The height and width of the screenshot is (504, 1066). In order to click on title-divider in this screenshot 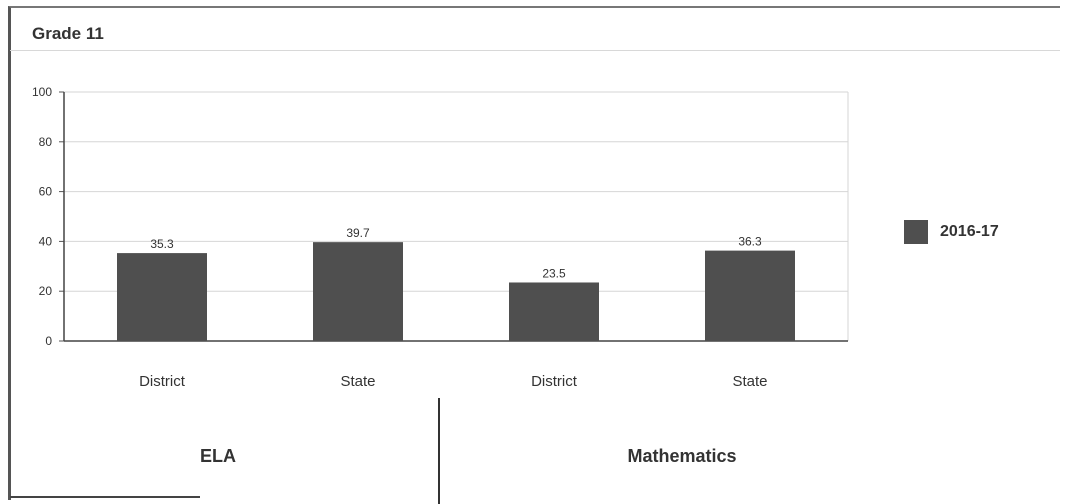, I will do `click(535, 50)`.